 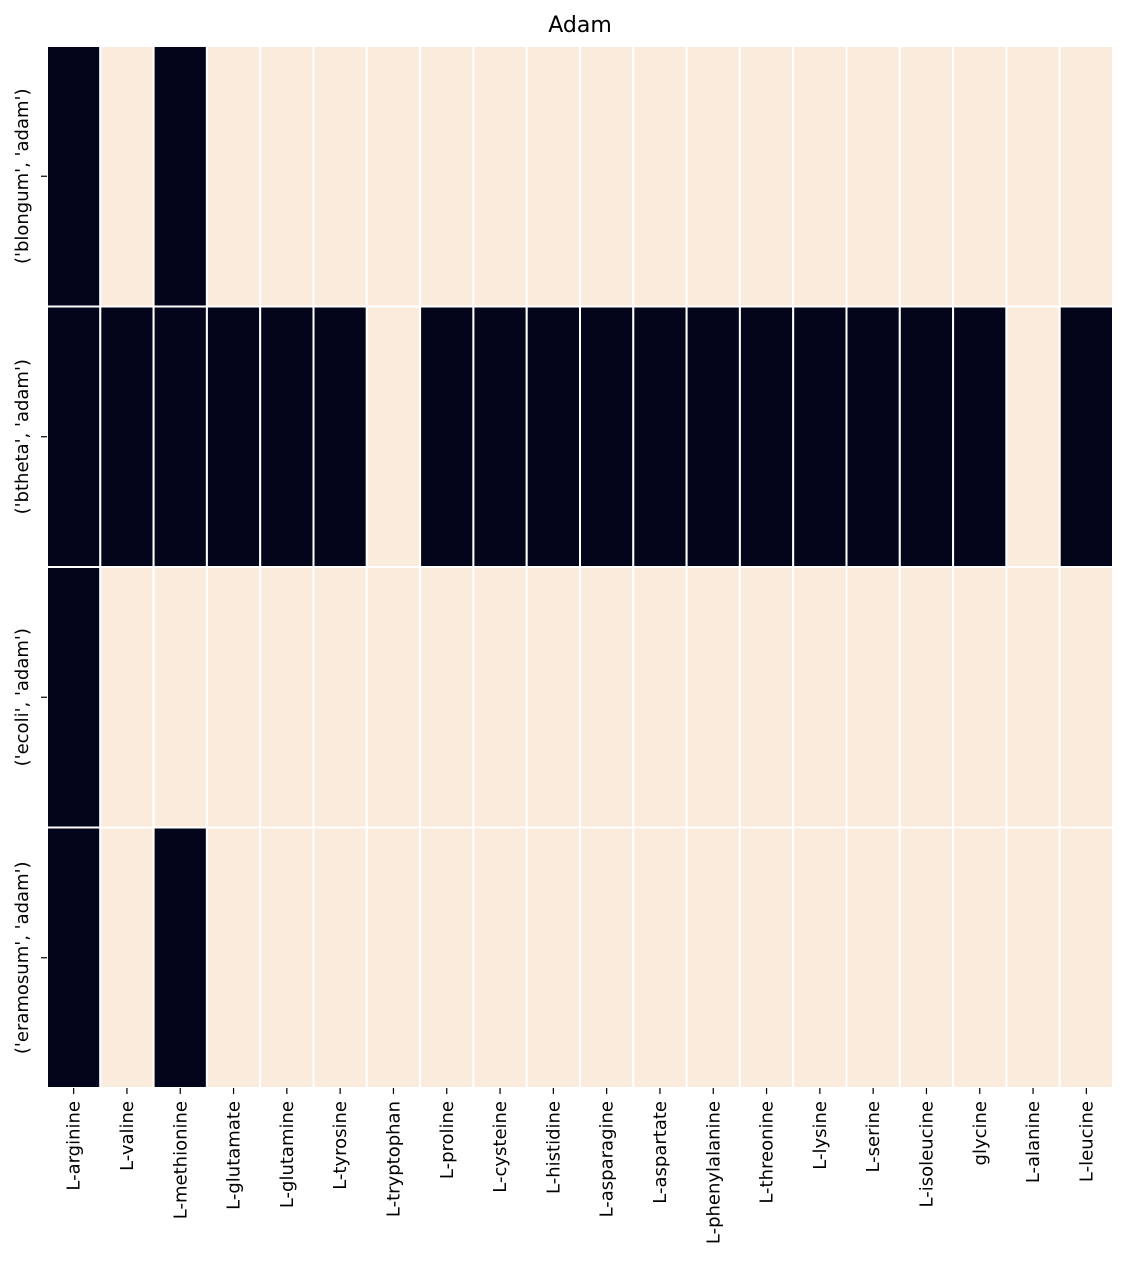 What do you see at coordinates (553, 957) in the screenshot?
I see `heatmap-cell-eramosum-adam-l-histidine` at bounding box center [553, 957].